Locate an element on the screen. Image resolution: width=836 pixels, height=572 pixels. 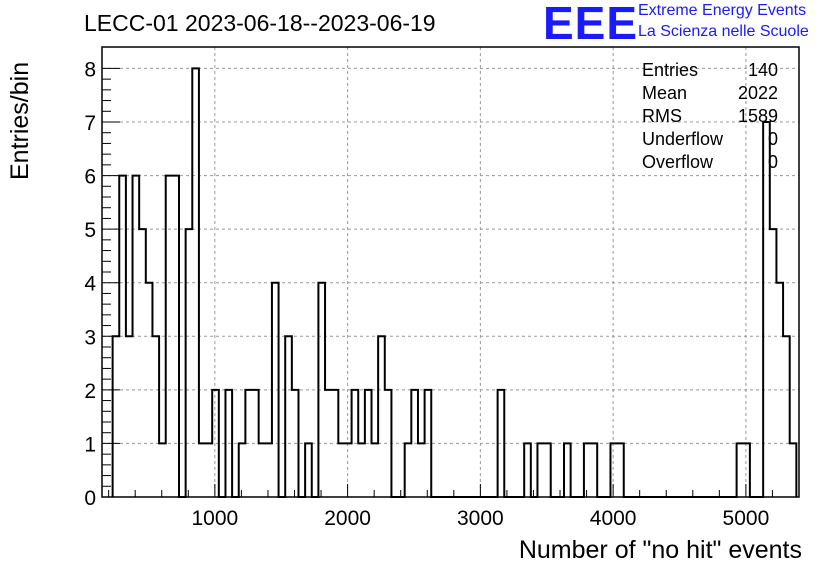
stats-key: Mean is located at coordinates (665, 93).